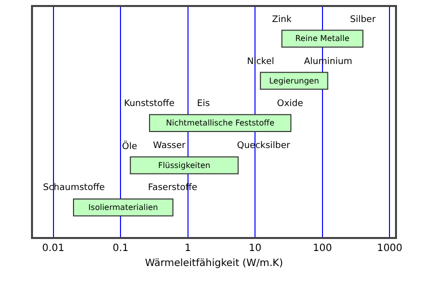  I want to click on x-tick-label: 1000, so click(389, 248).